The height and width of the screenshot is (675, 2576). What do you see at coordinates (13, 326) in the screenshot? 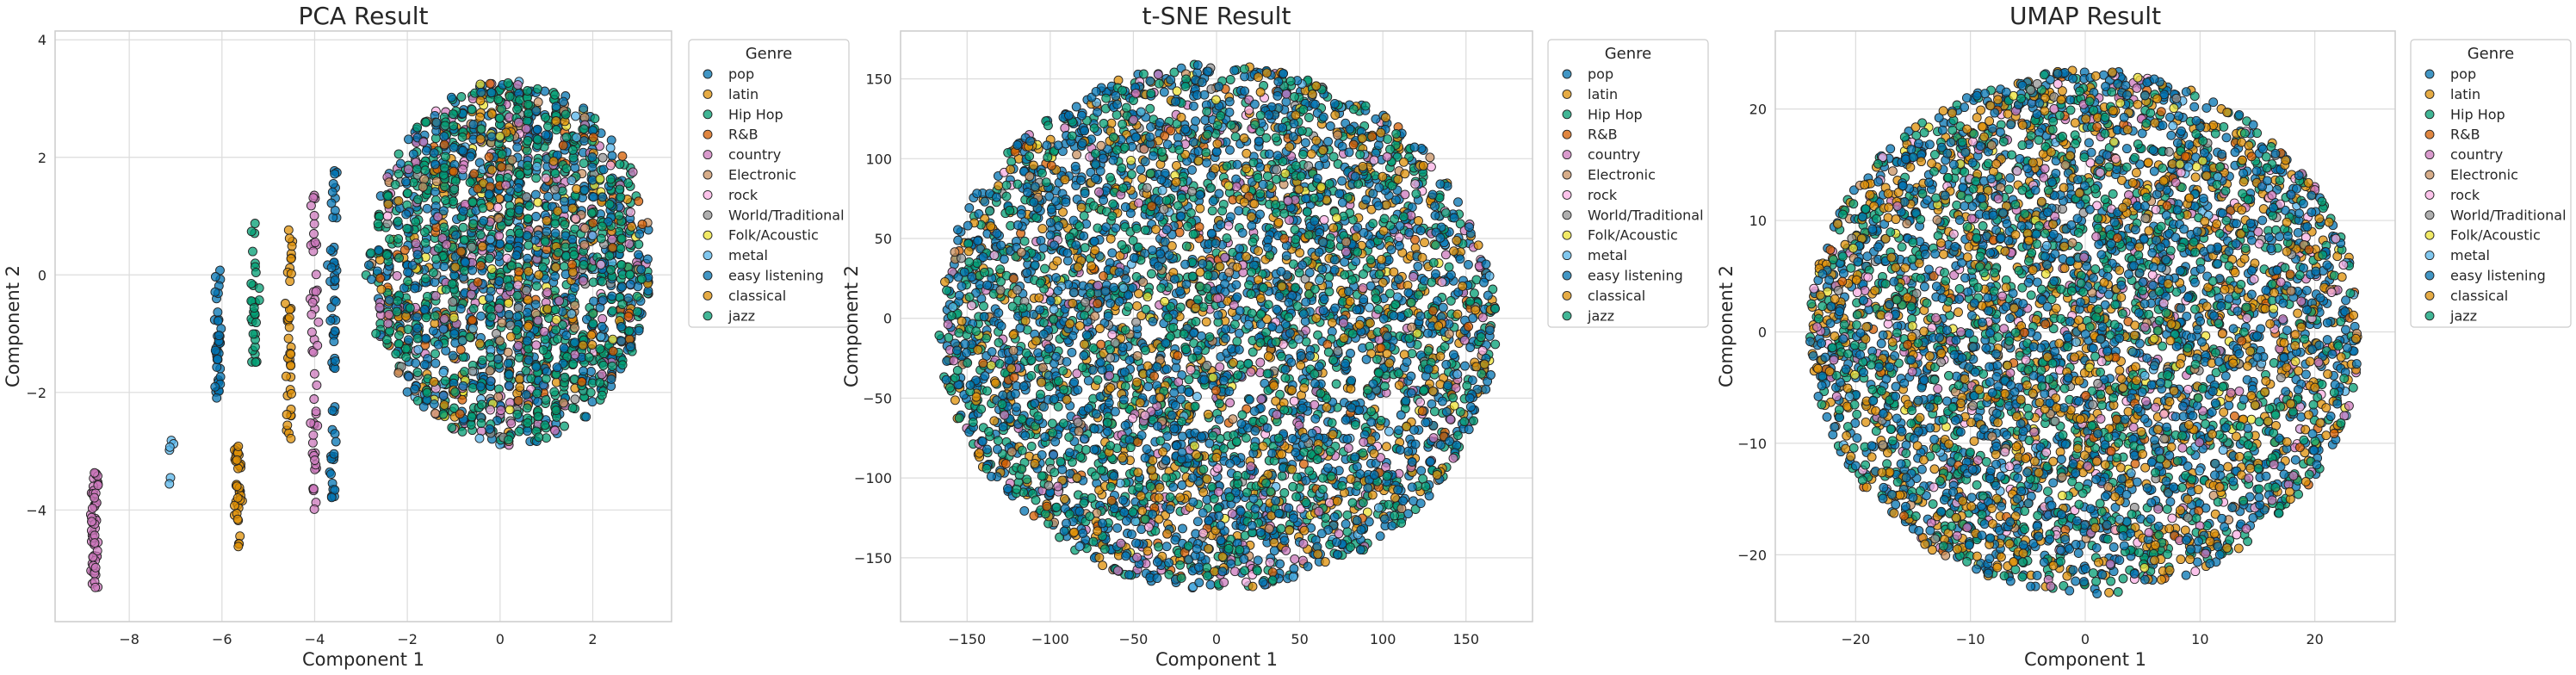
I see `pca-y-axis-label: Component 2` at bounding box center [13, 326].